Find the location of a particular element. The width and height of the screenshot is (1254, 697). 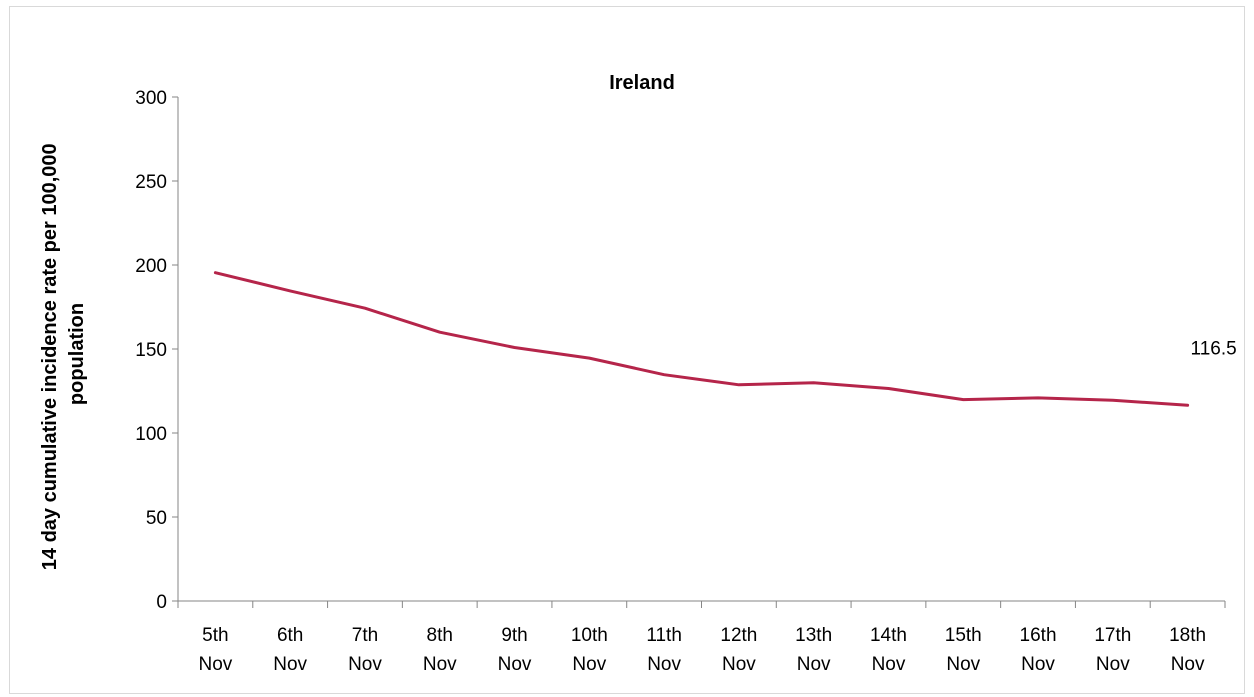

x-tick-label: 18th is located at coordinates (1187, 635).